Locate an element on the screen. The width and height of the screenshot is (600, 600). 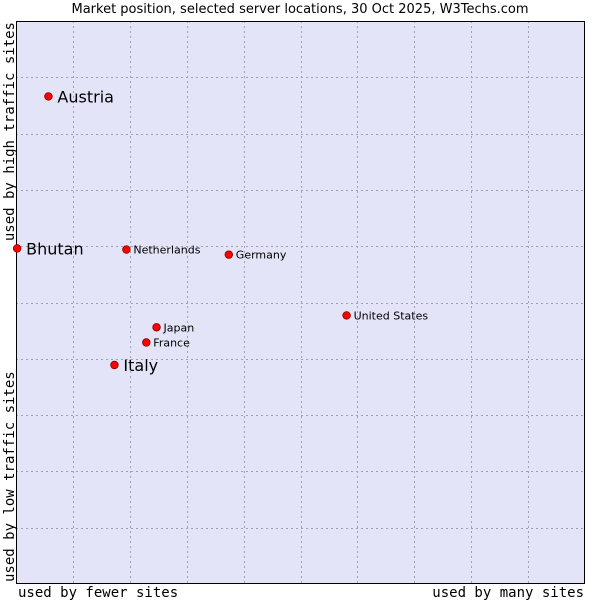
point-label: United States is located at coordinates (391, 315).